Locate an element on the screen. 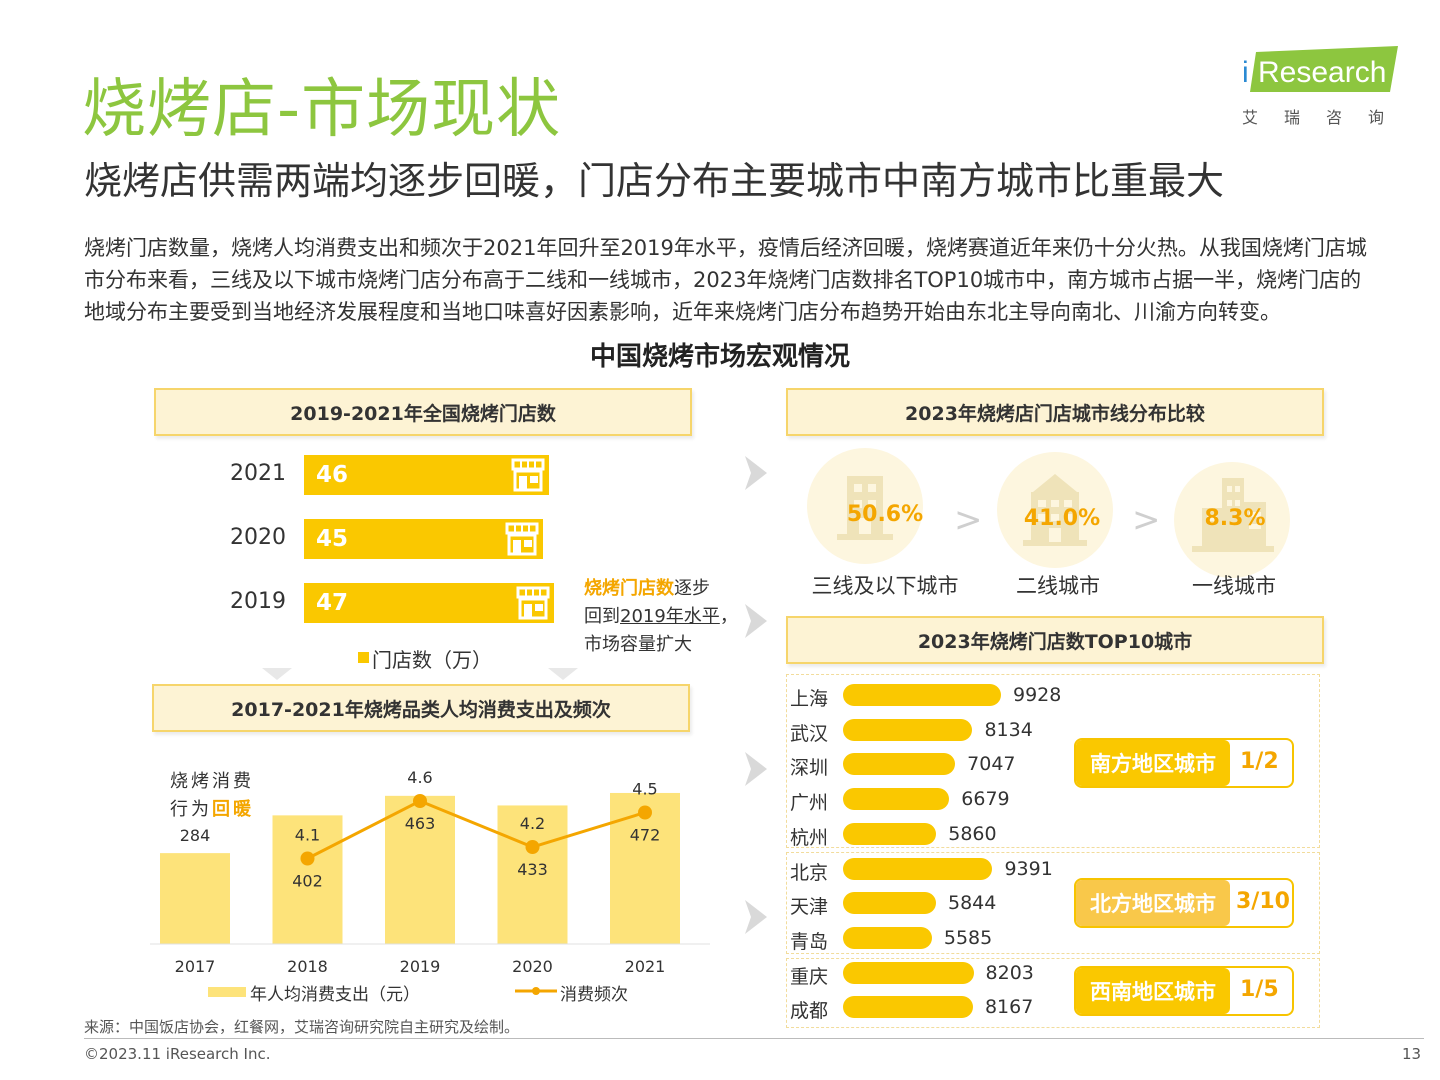 Image resolution: width=1440 pixels, height=1080 pixels. city-name: 青岛 is located at coordinates (809, 941).